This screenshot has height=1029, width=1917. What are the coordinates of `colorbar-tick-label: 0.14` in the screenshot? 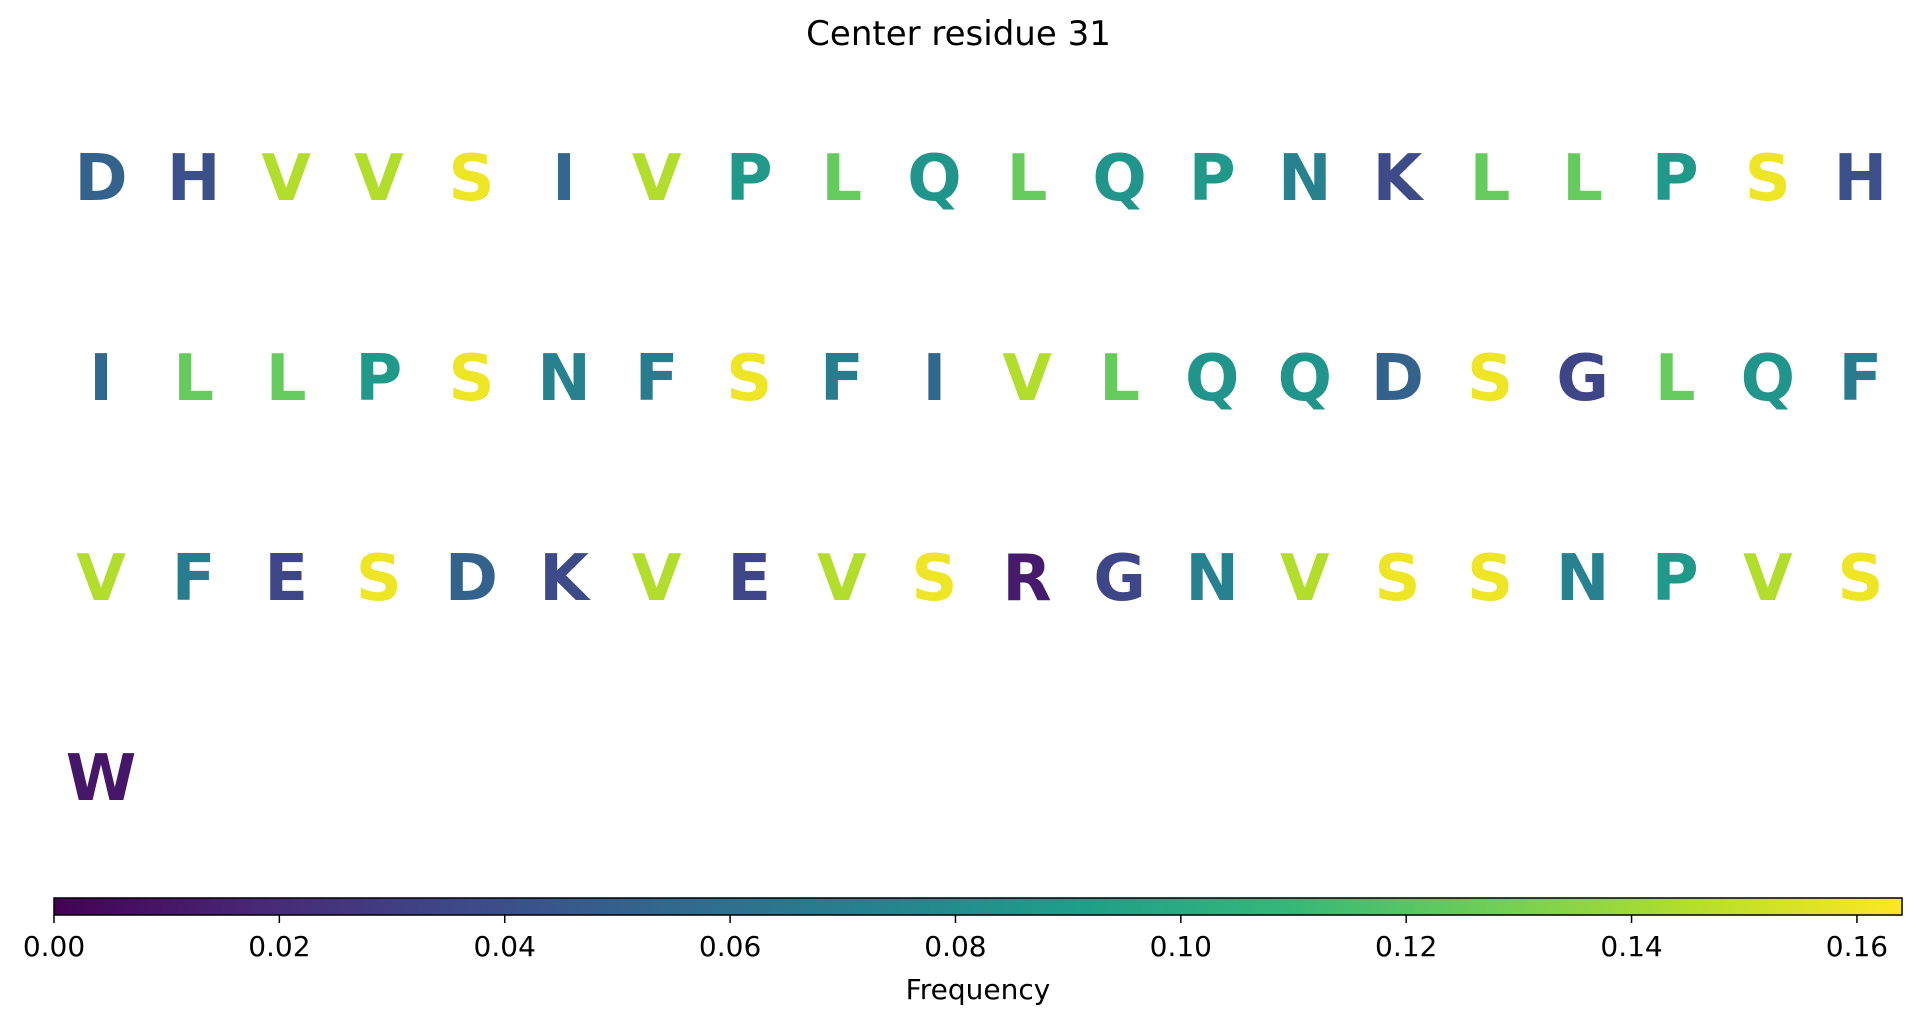 It's located at (1631, 946).